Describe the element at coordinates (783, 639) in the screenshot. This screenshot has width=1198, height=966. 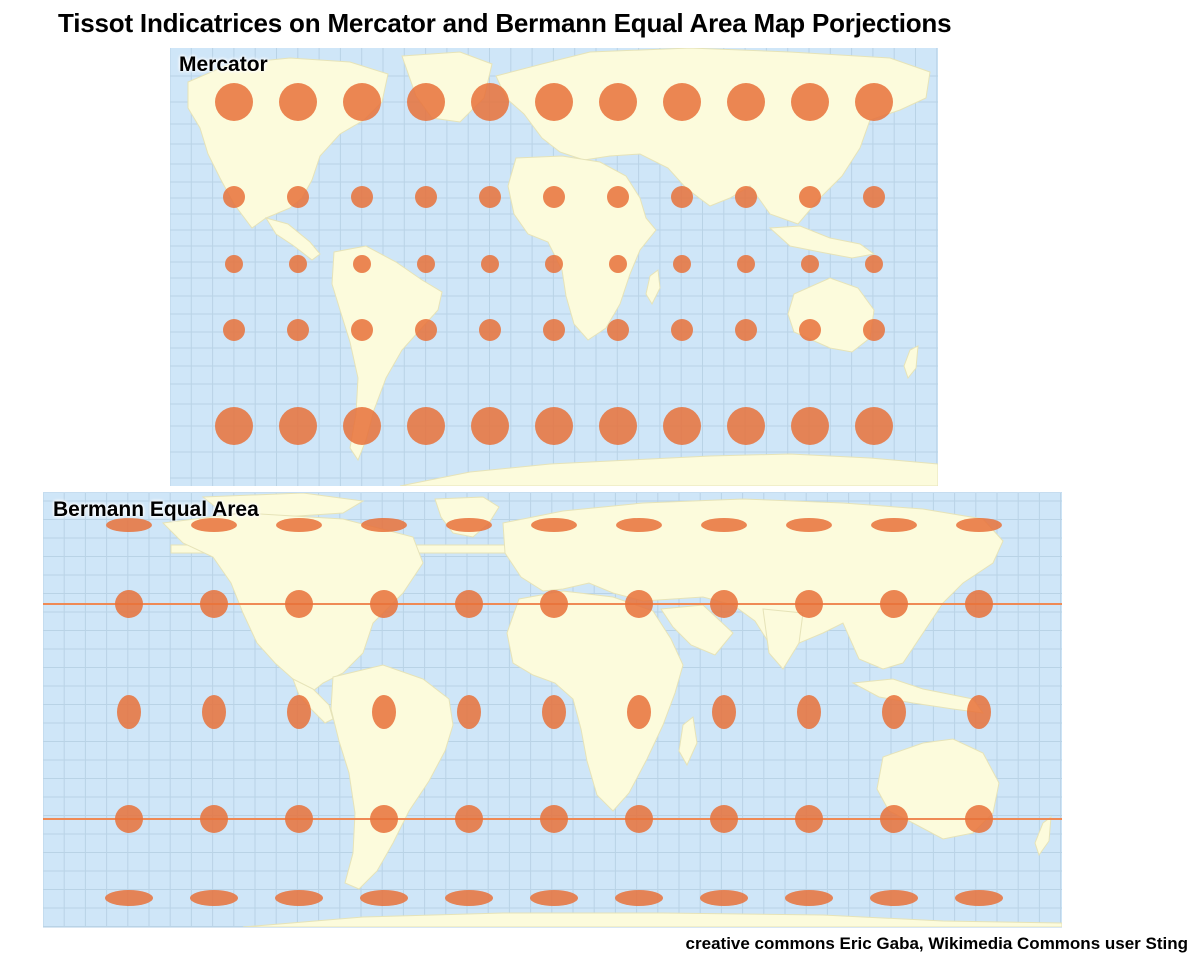
I see `india` at that location.